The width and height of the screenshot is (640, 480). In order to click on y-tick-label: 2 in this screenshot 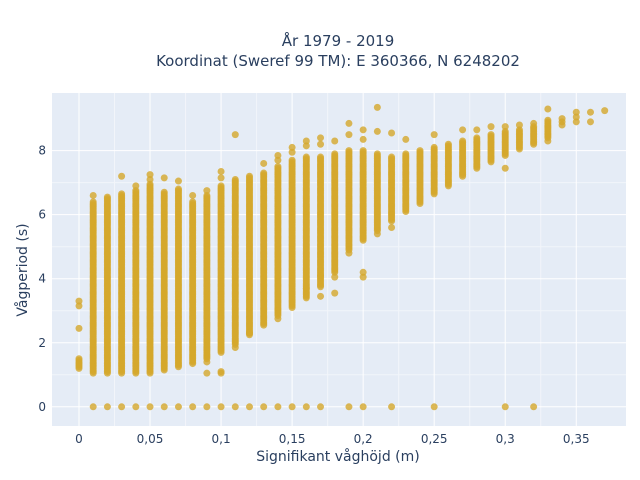, I will do `click(42, 343)`.